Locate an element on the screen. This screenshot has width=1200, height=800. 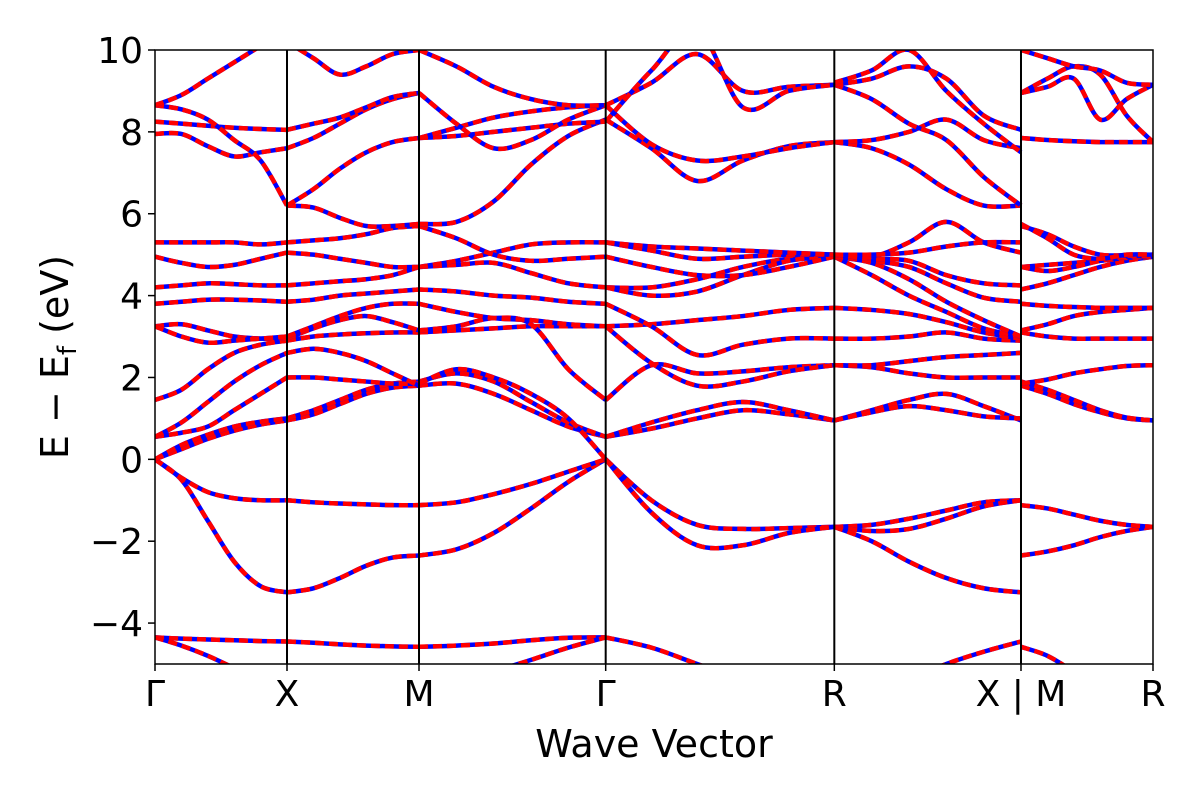
y-axis-title: E − Ef (eV) is located at coordinates (58, 357).